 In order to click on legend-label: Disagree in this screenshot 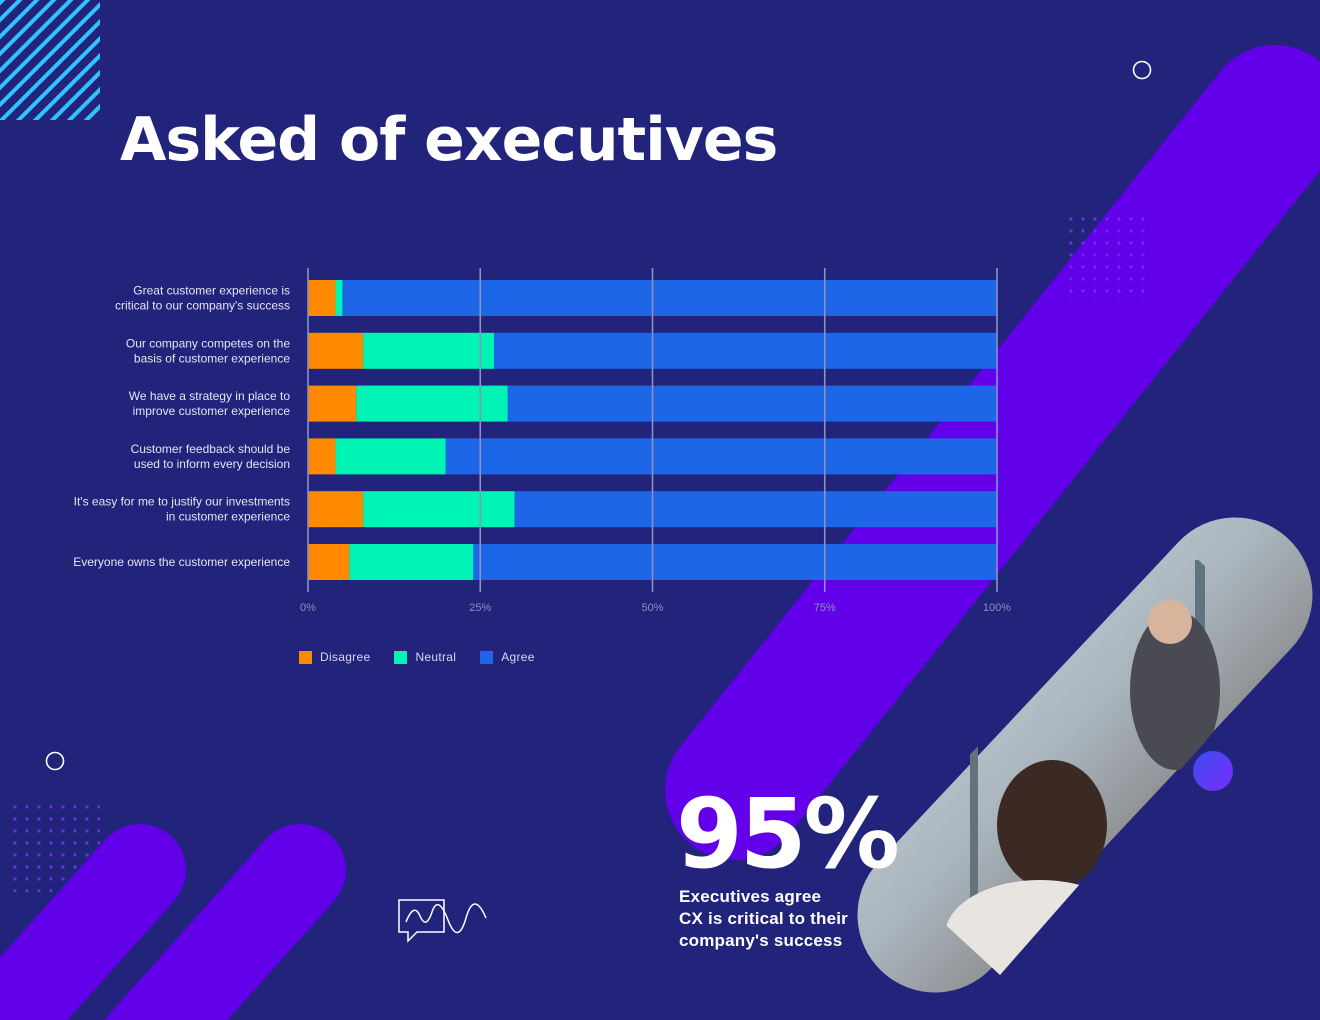, I will do `click(345, 657)`.